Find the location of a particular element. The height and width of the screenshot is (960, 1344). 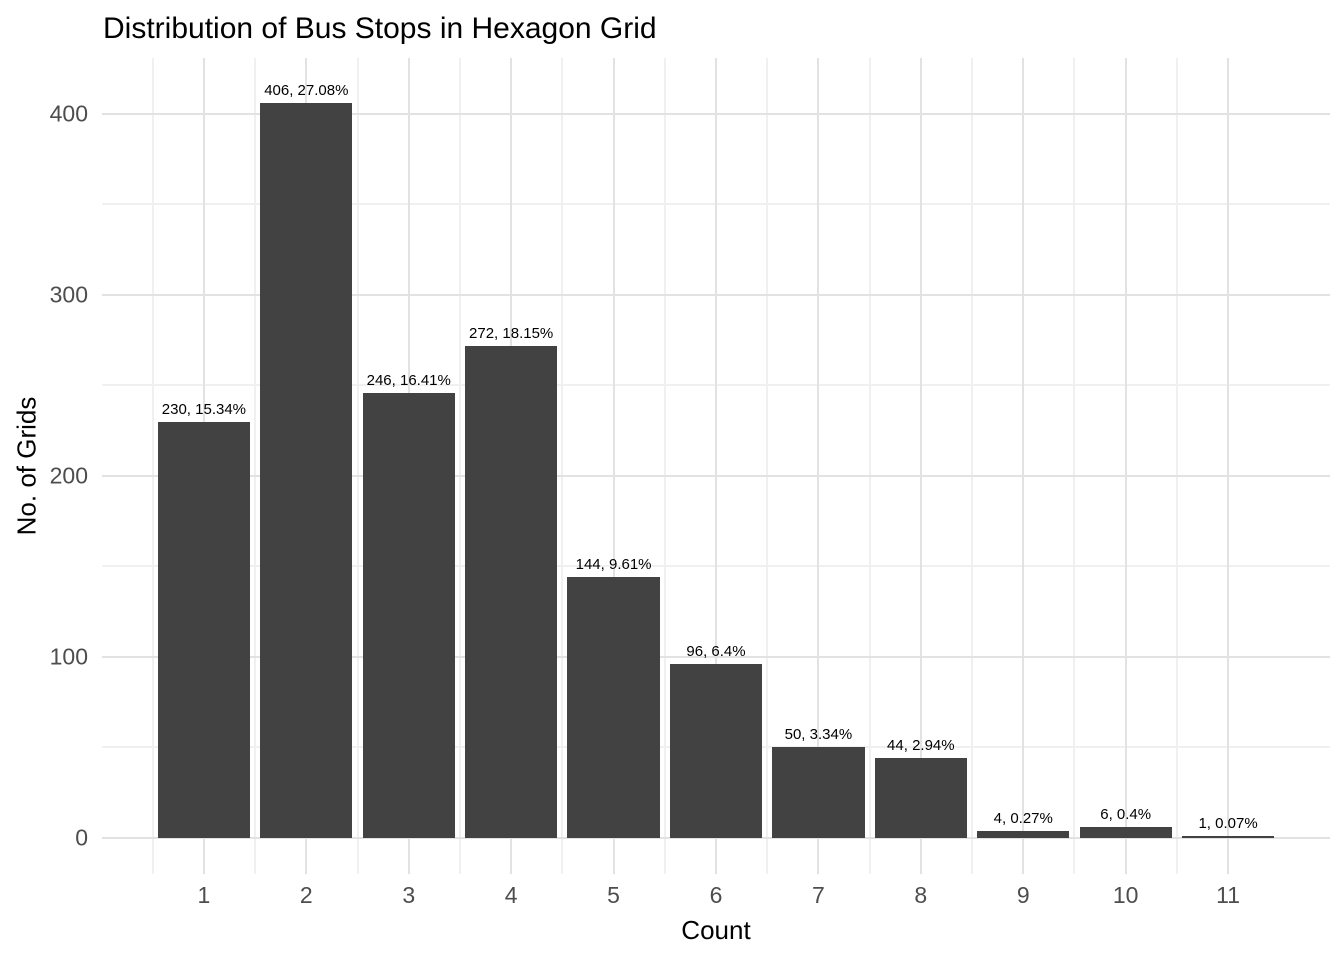

x-tick-label: 7 is located at coordinates (818, 895).